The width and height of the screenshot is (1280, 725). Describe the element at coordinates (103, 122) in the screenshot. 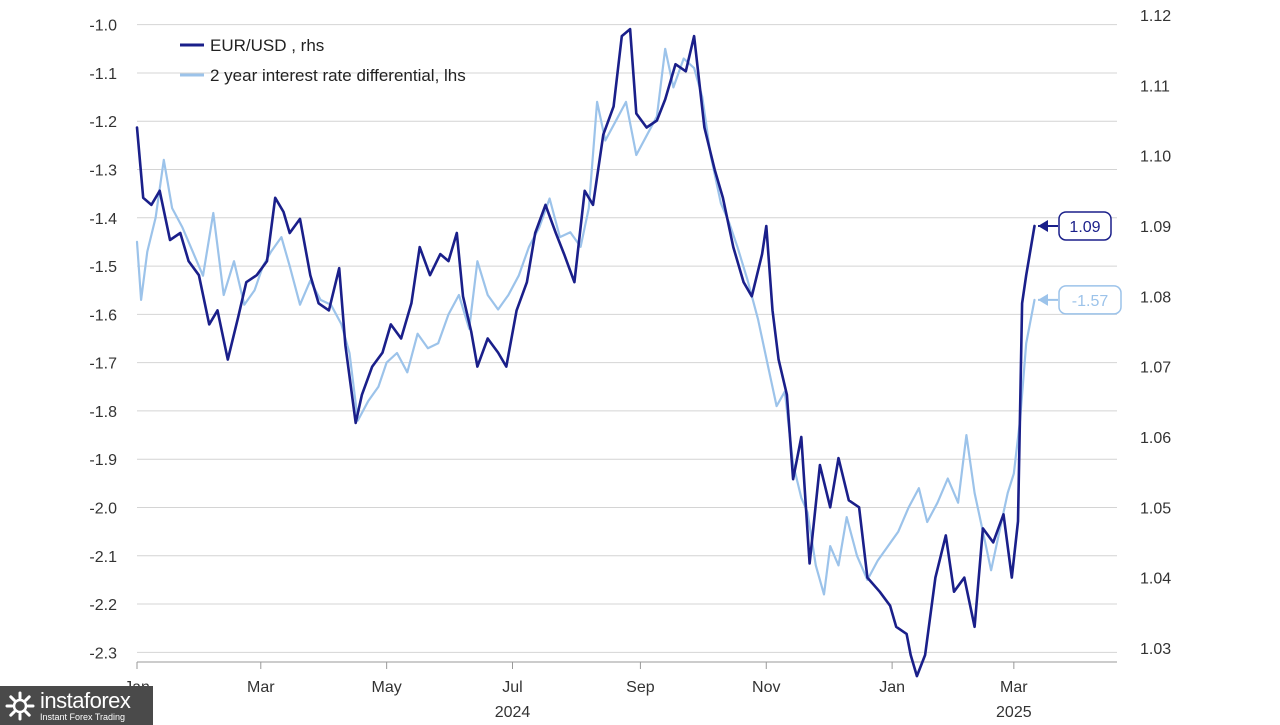

I see `left-axis-tick-label: -1.2` at that location.